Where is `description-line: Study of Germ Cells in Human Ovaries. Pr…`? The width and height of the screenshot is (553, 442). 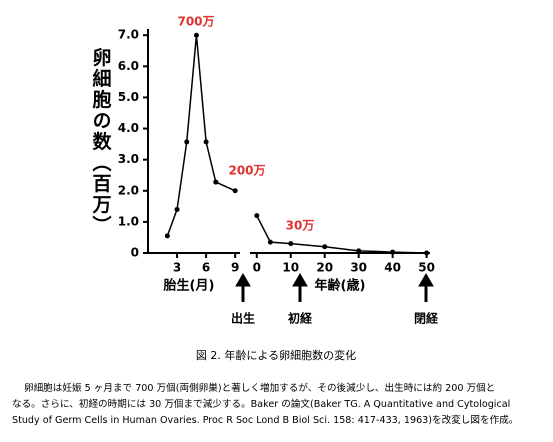
description-line: Study of Germ Cells in Human Ovaries. Pr… is located at coordinates (265, 420).